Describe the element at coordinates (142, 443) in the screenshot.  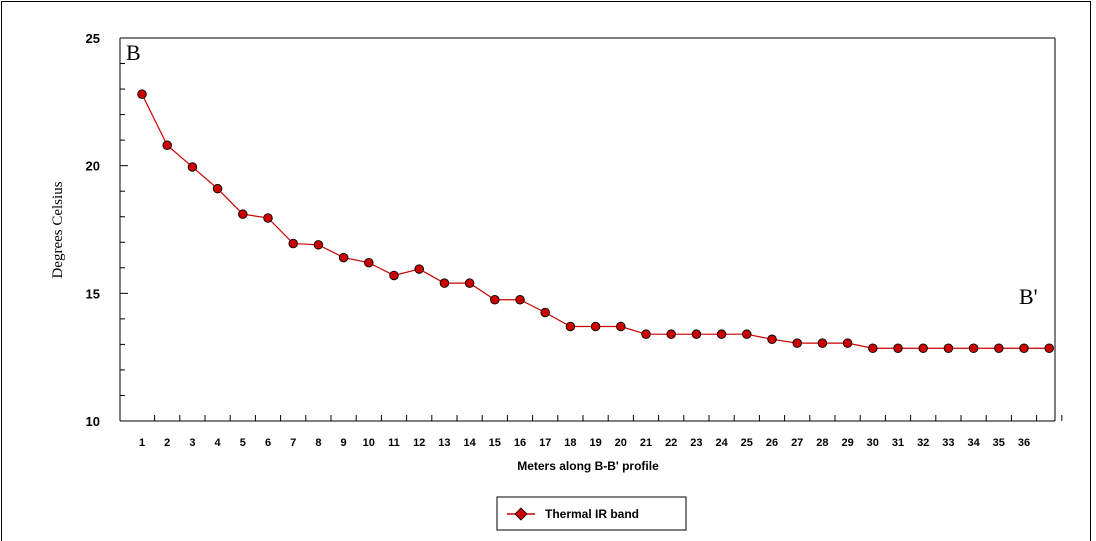
I see `x-tick-label: 1` at that location.